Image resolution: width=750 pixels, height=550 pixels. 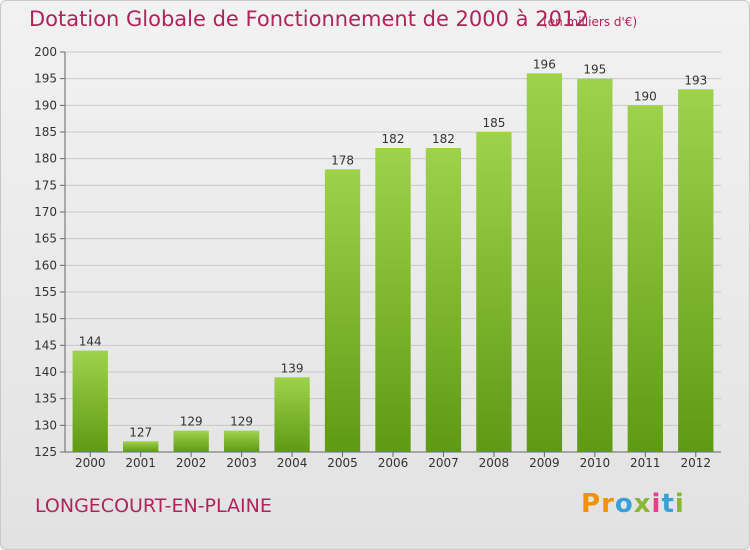 I want to click on x-tick-label: 2005, so click(x=342, y=463).